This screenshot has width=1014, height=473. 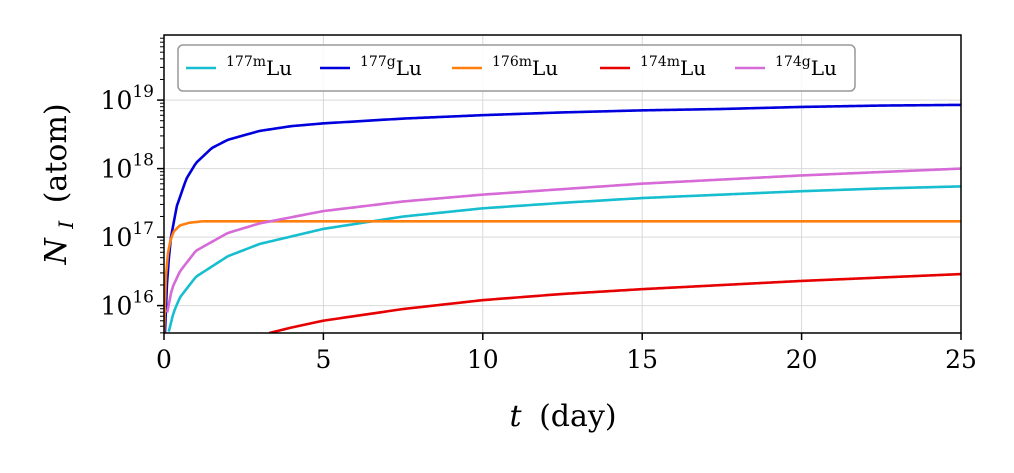 I want to click on y-axis-var: N, so click(x=56, y=251).